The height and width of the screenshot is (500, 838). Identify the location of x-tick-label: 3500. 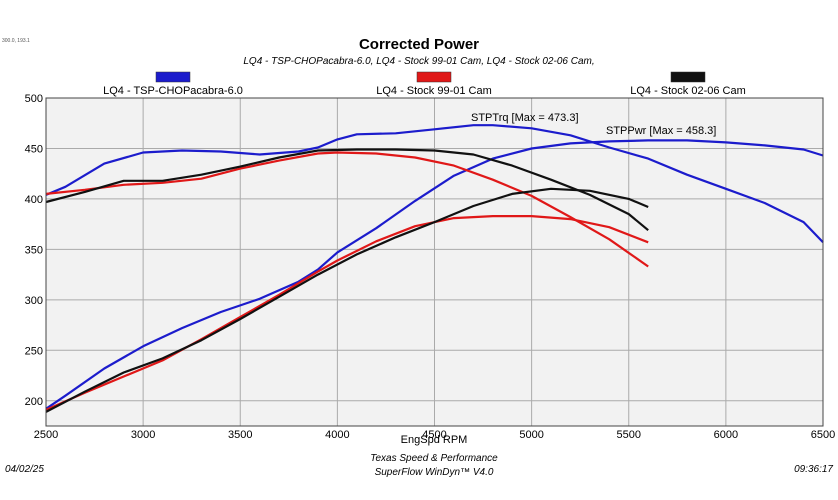
(240, 435).